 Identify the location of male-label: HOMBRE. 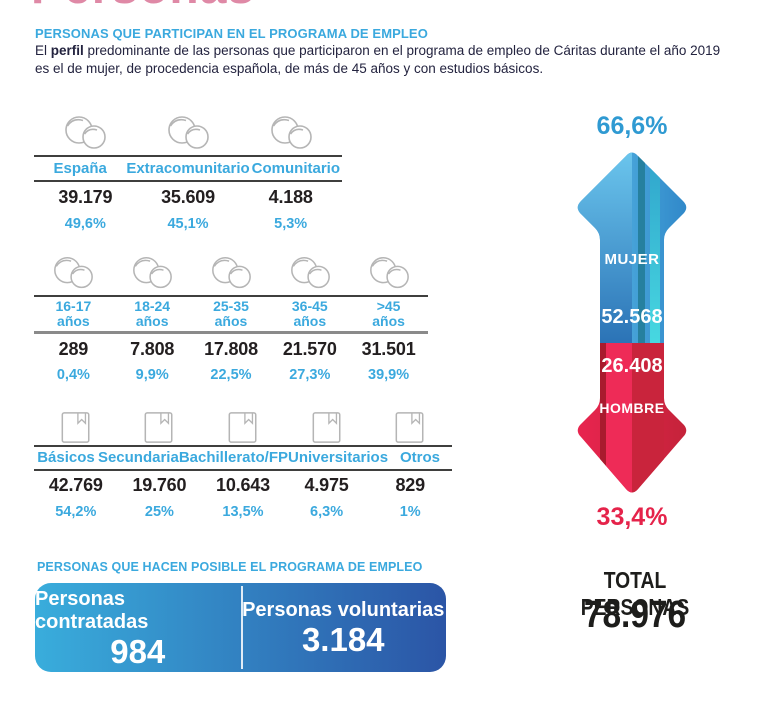
(632, 408).